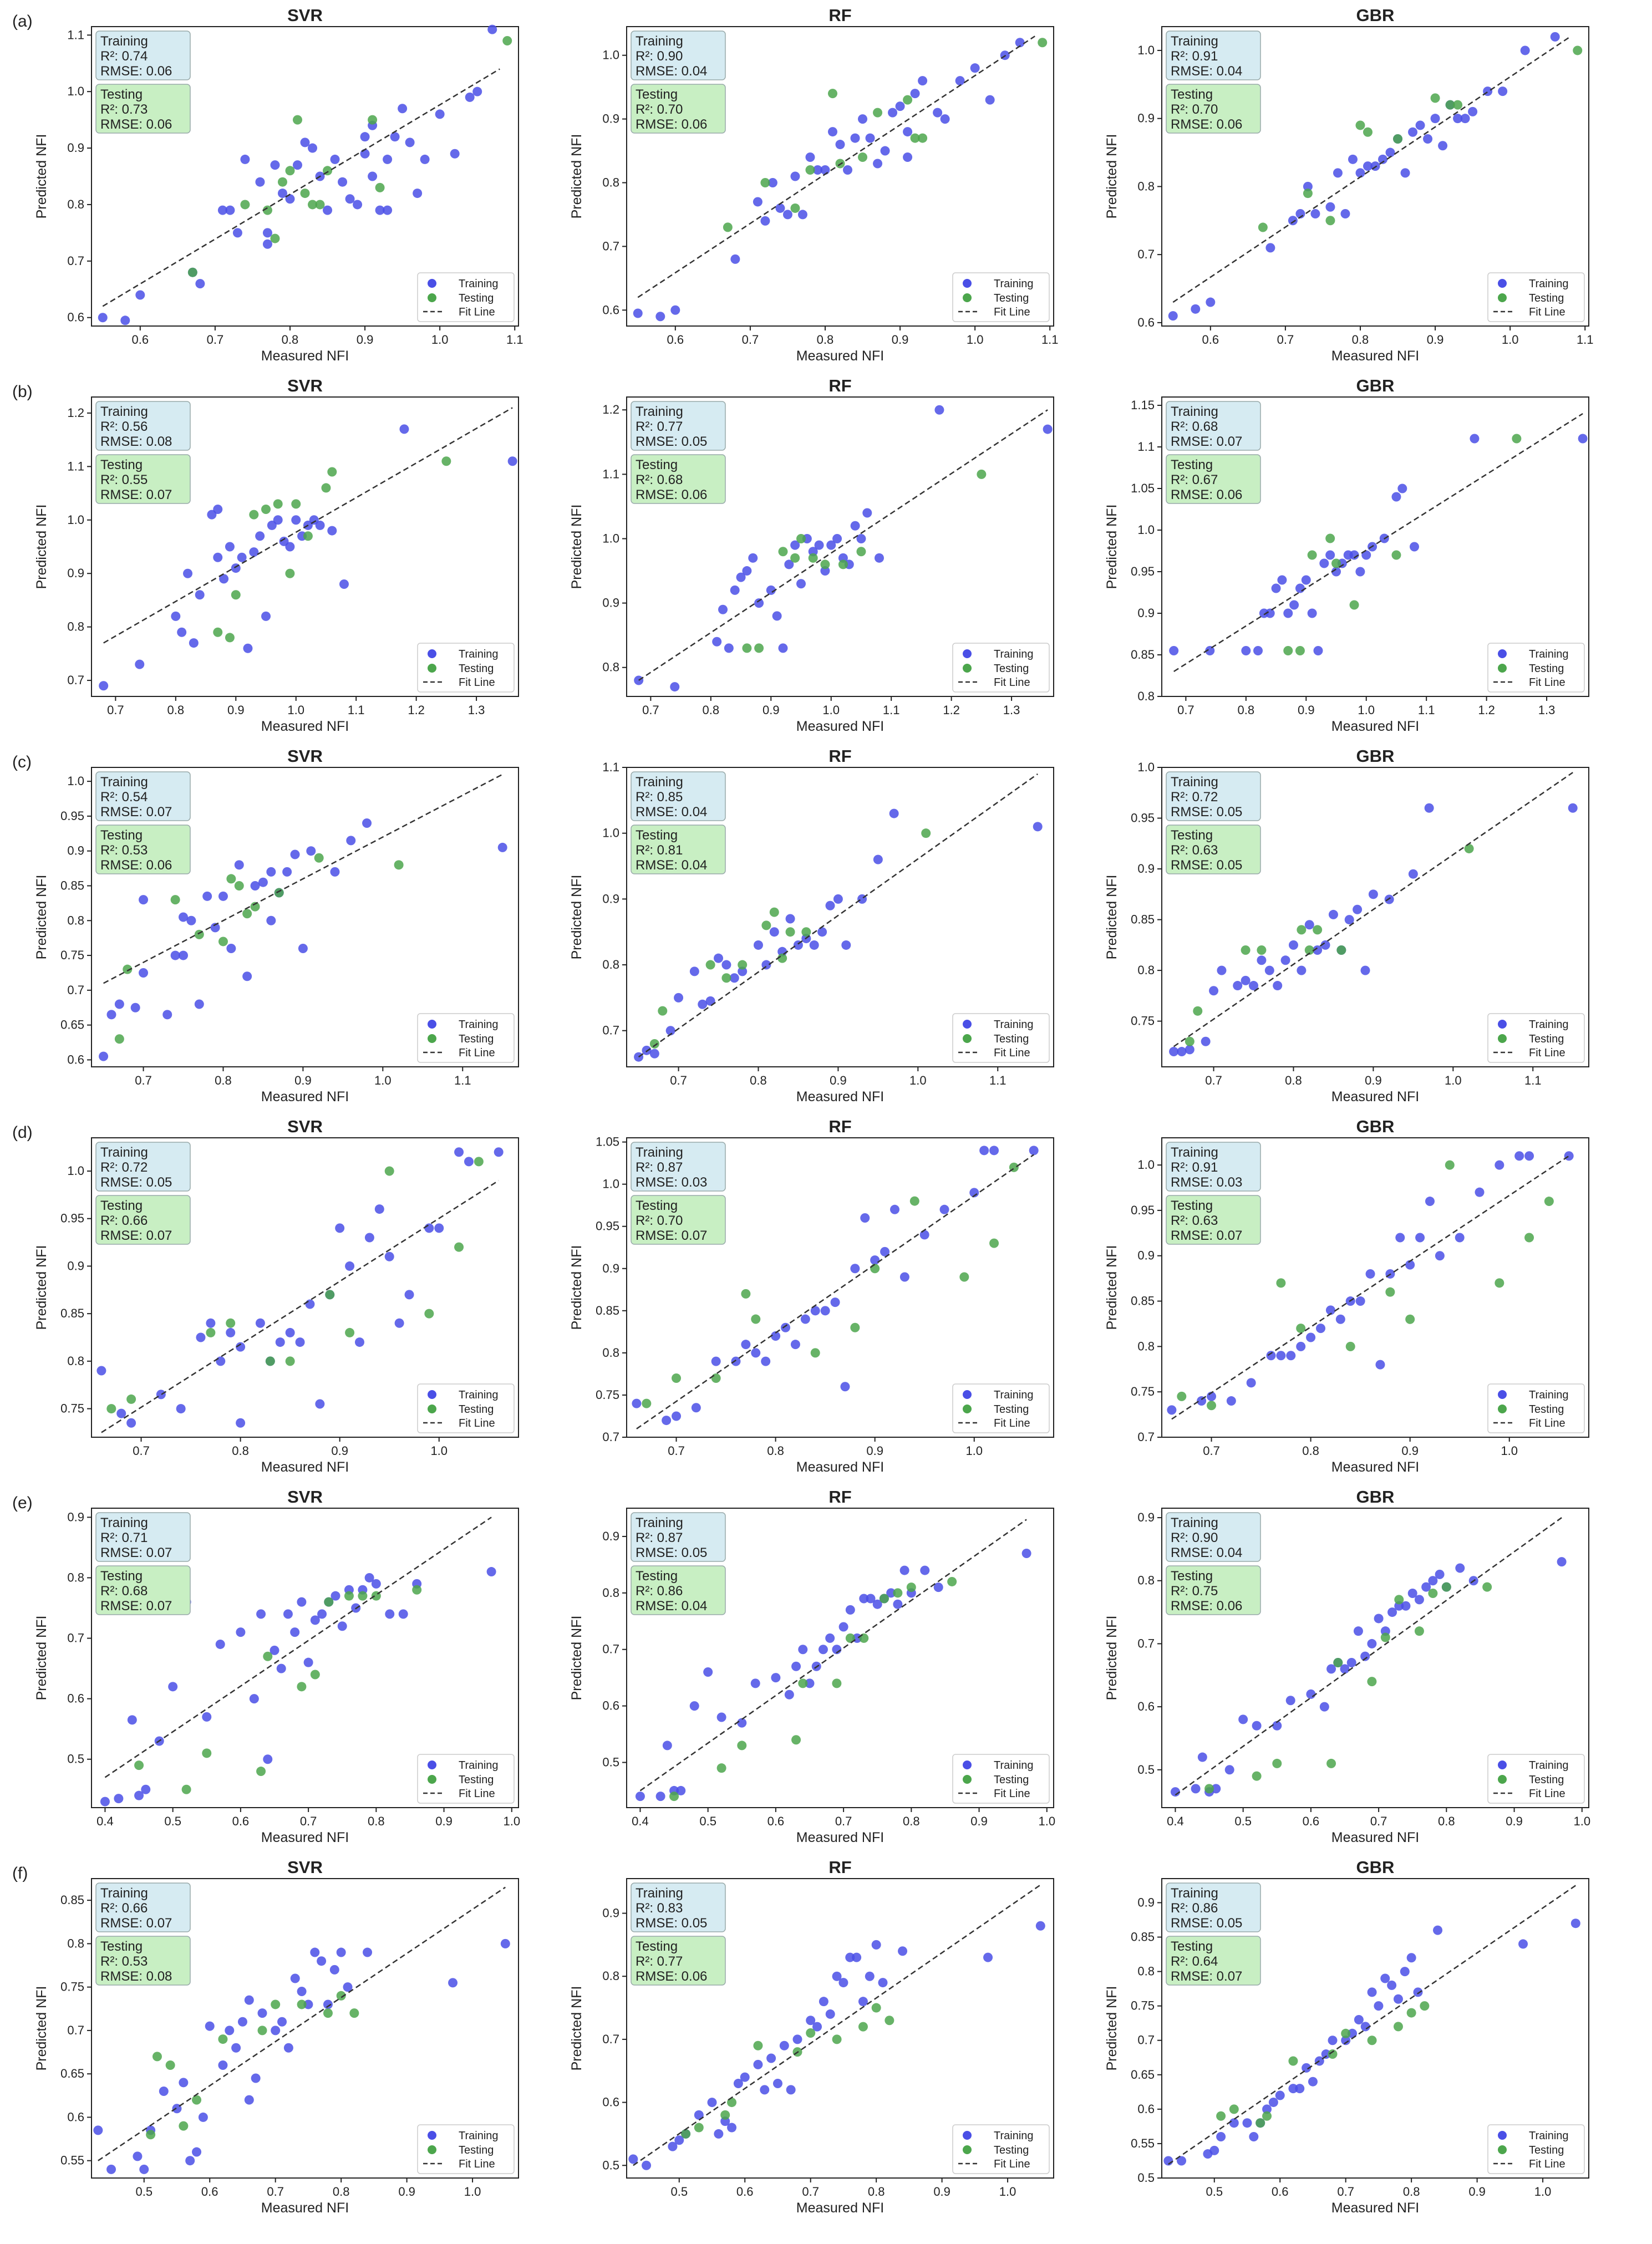  I want to click on y-tick-label: 1.2, so click(610, 409).